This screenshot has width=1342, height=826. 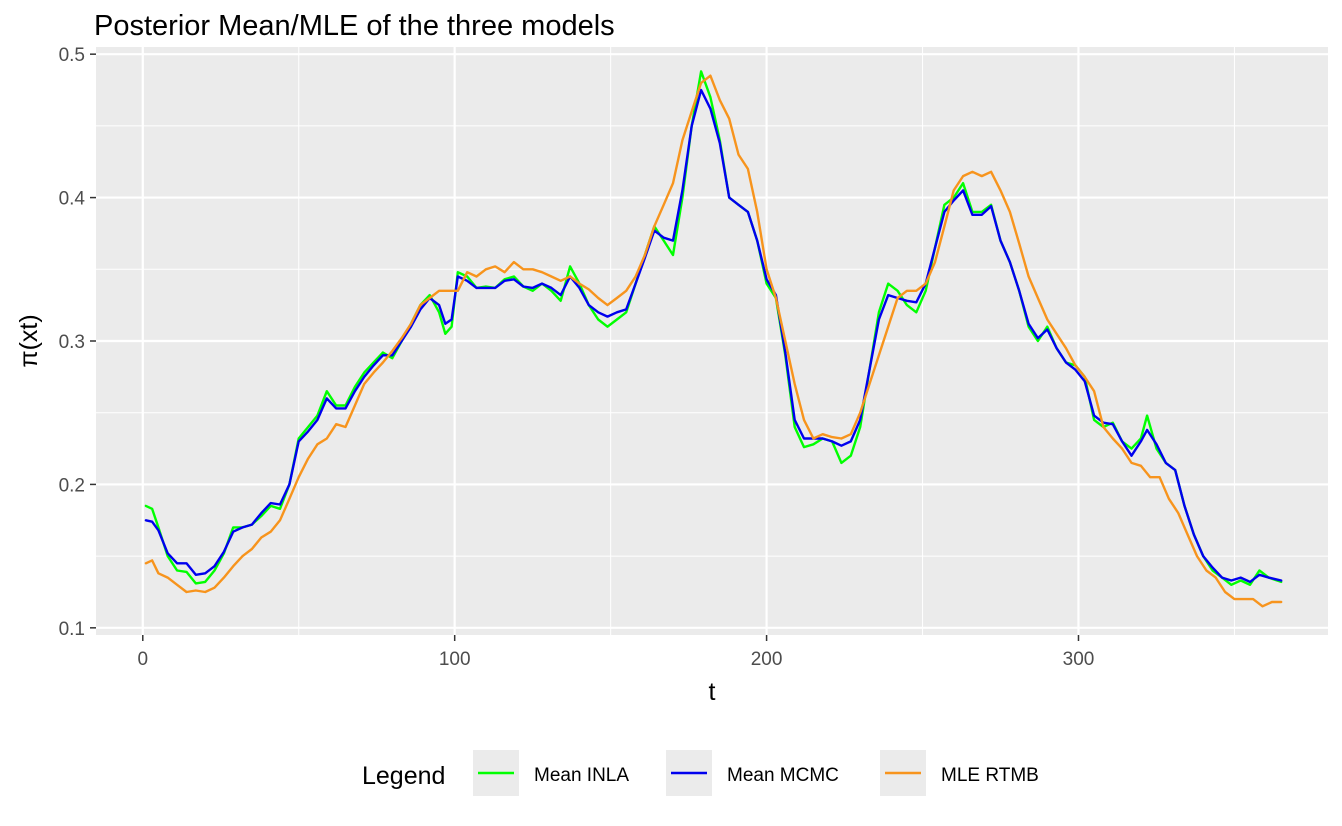 I want to click on chart-title: Posterior Mean/MLE of the three models, so click(x=354, y=26).